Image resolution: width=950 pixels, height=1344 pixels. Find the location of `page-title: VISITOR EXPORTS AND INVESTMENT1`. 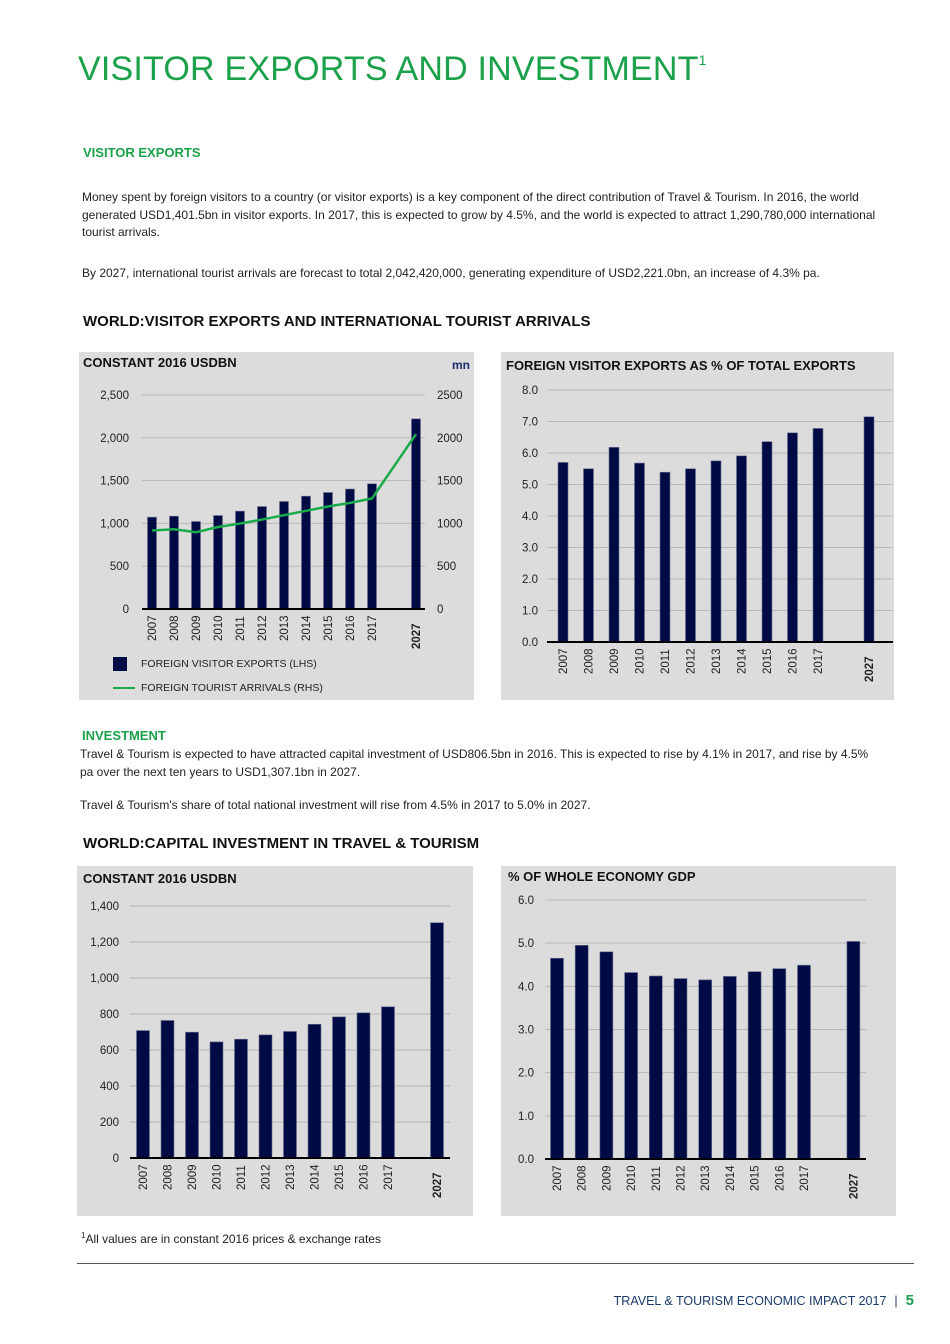

page-title: VISITOR EXPORTS AND INVESTMENT1 is located at coordinates (392, 69).